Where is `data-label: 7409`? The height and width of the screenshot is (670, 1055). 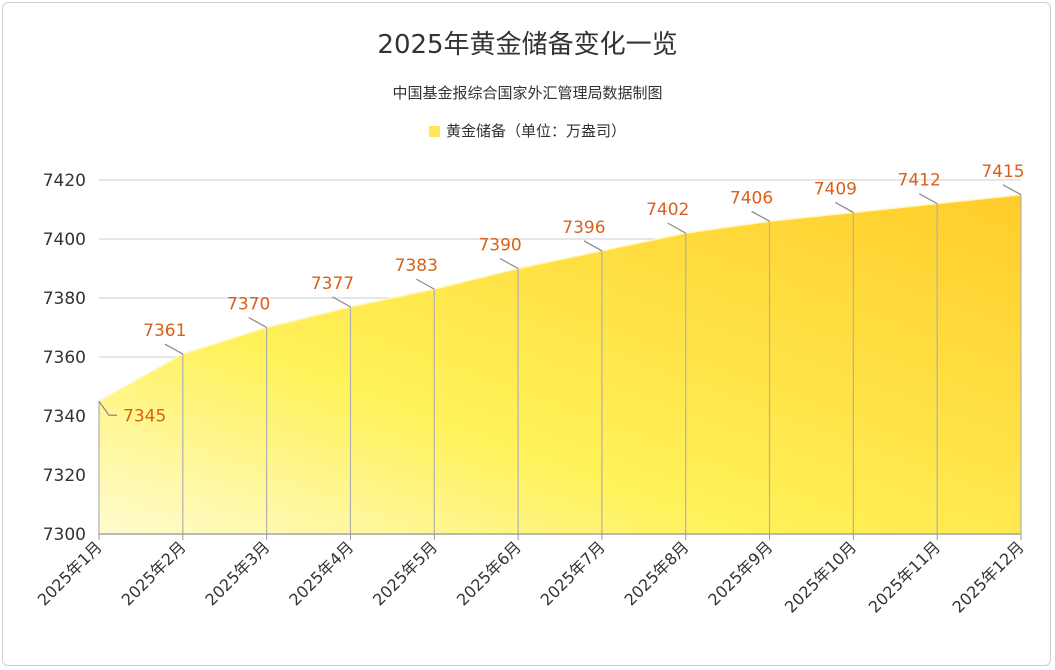
data-label: 7409 is located at coordinates (835, 189).